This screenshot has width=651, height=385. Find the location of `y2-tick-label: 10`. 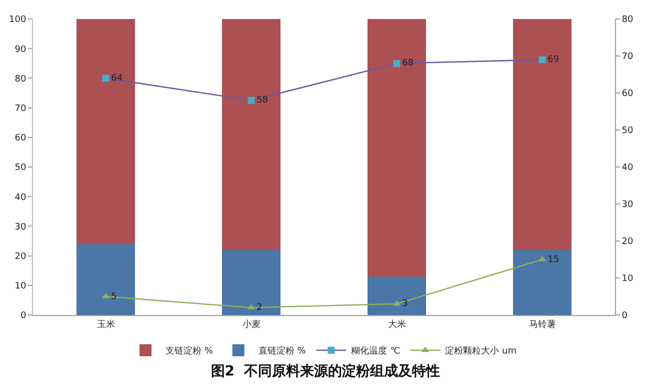

y2-tick-label: 10 is located at coordinates (628, 279).